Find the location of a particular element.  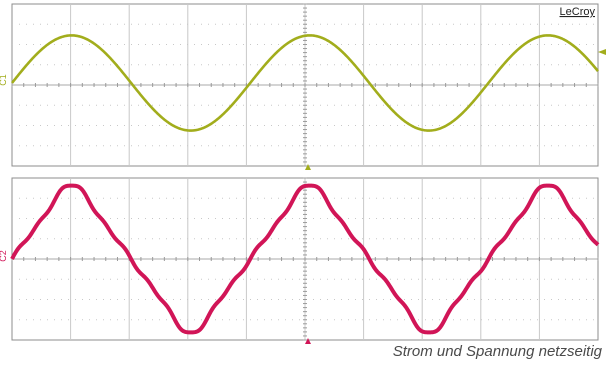

brand-logo: LeCroy is located at coordinates (578, 12).